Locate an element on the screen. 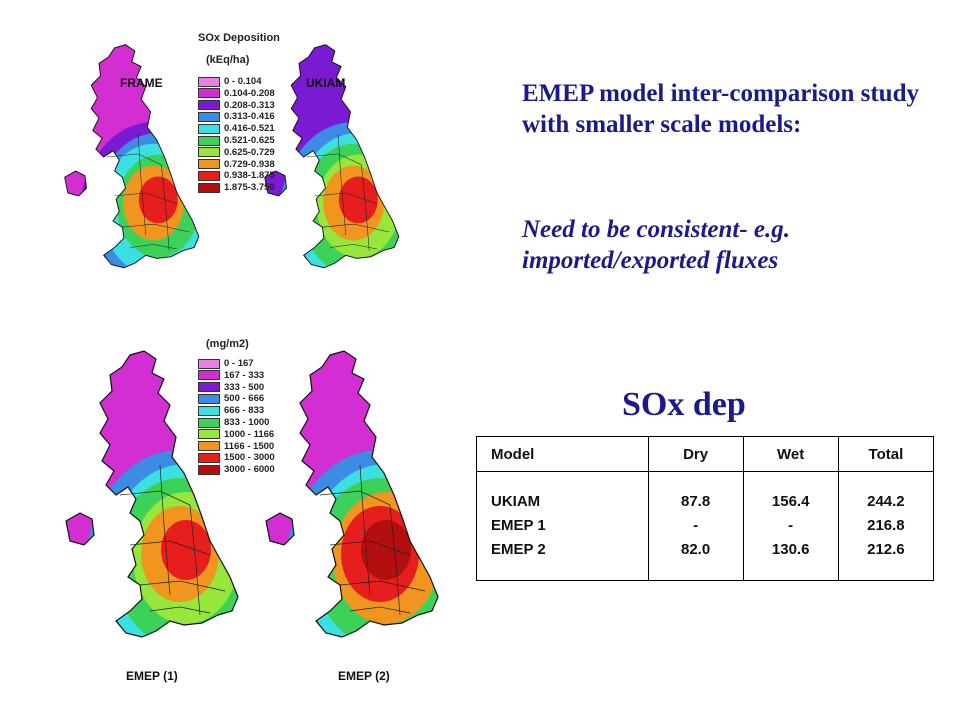 The height and width of the screenshot is (720, 960). legend-top-range: 0 - 0.104 is located at coordinates (243, 81).